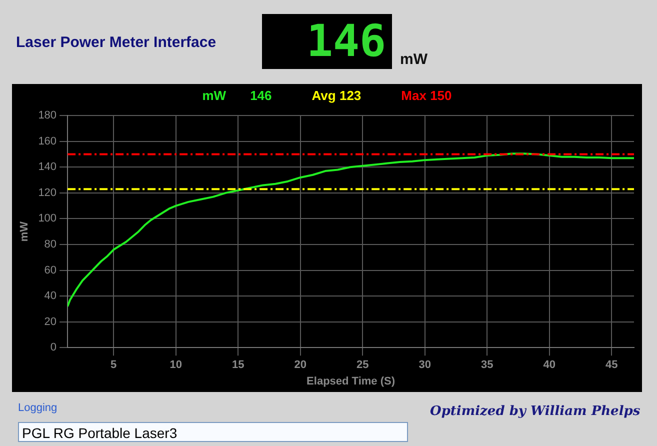 The width and height of the screenshot is (657, 446). What do you see at coordinates (300, 365) in the screenshot?
I see `x-tick-label: 20` at bounding box center [300, 365].